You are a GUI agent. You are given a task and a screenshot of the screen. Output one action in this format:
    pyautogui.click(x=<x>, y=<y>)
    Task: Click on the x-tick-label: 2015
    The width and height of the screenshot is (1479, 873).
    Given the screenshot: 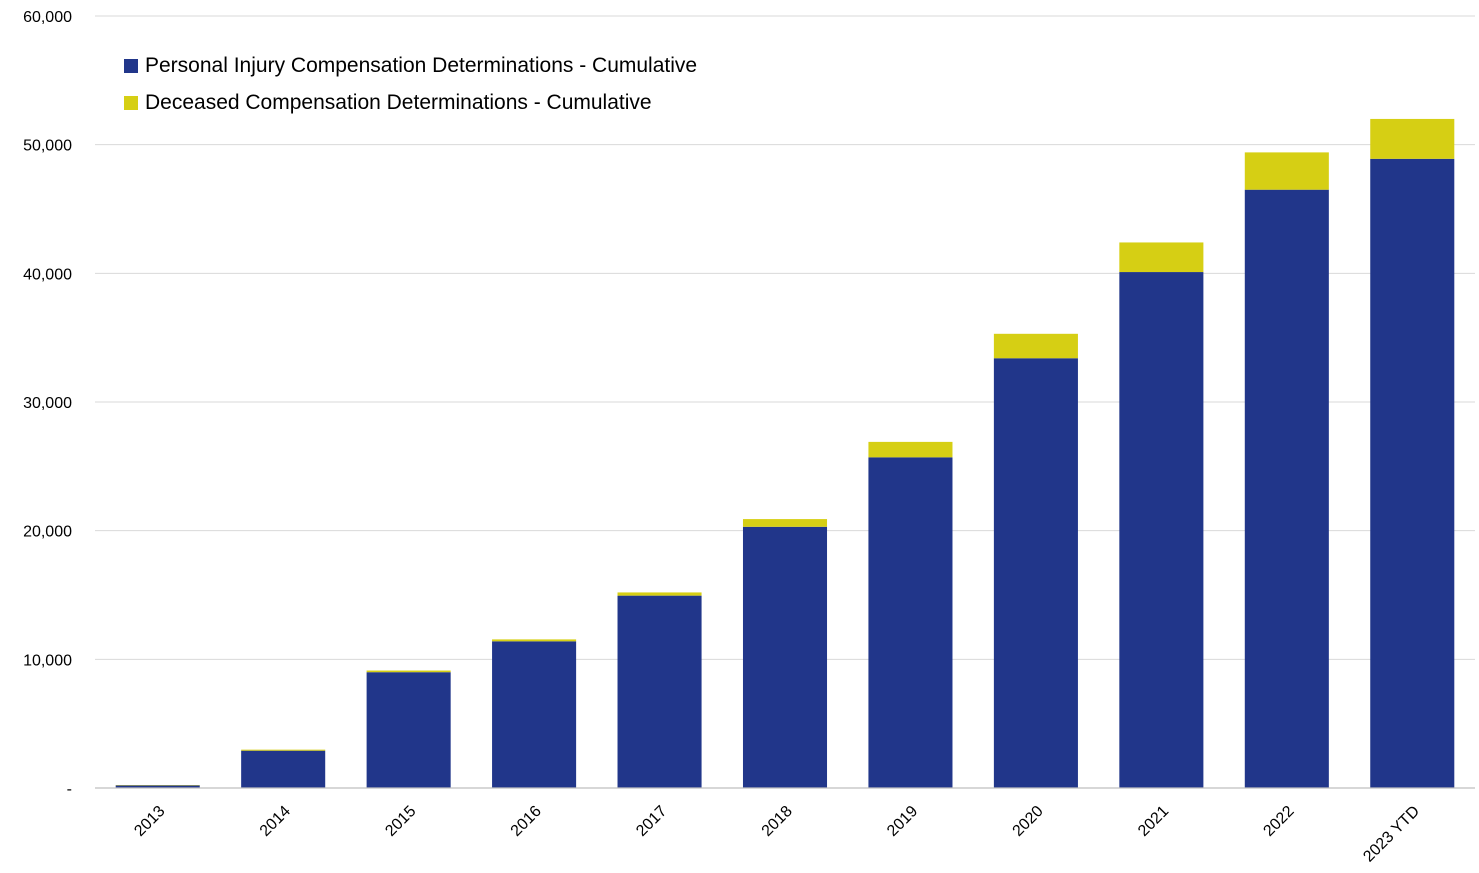 What is the action you would take?
    pyautogui.click(x=400, y=821)
    